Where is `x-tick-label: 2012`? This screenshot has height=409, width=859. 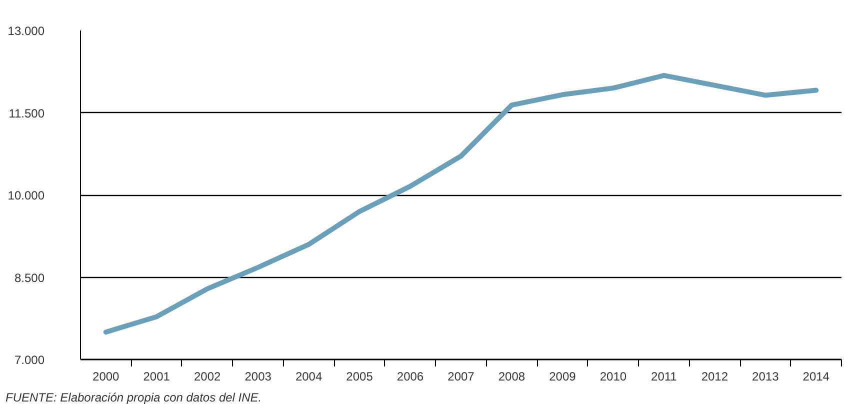
x-tick-label: 2012 is located at coordinates (714, 377).